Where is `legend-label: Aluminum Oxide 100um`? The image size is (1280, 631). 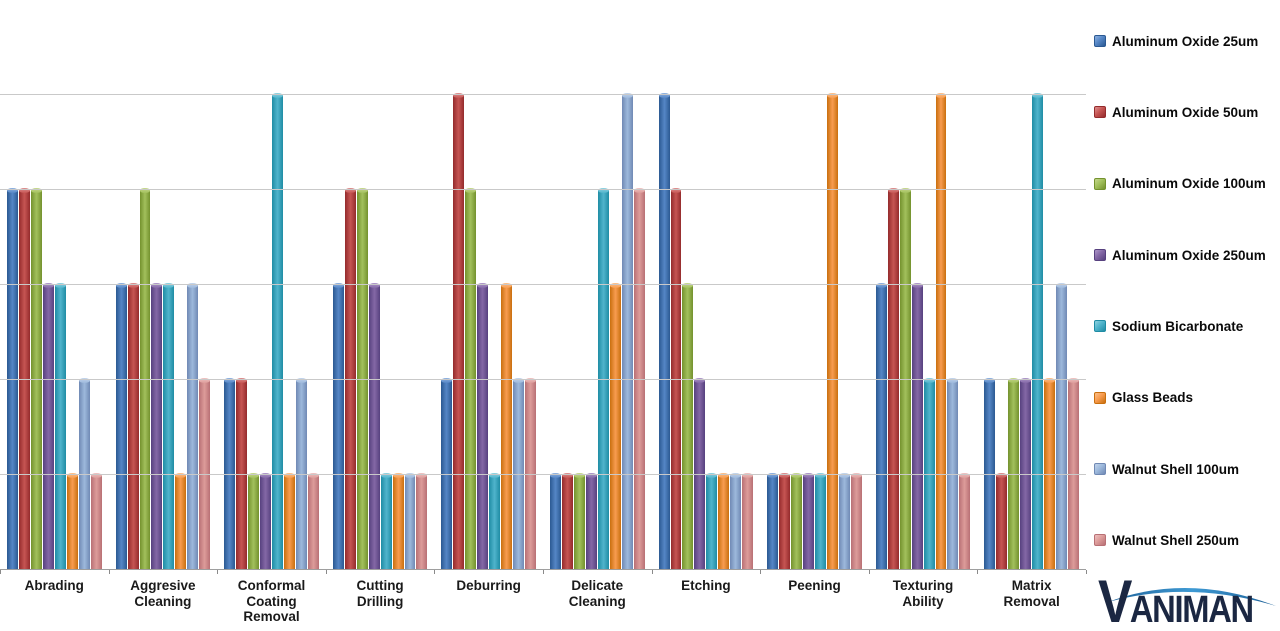
legend-label: Aluminum Oxide 100um is located at coordinates (1189, 184).